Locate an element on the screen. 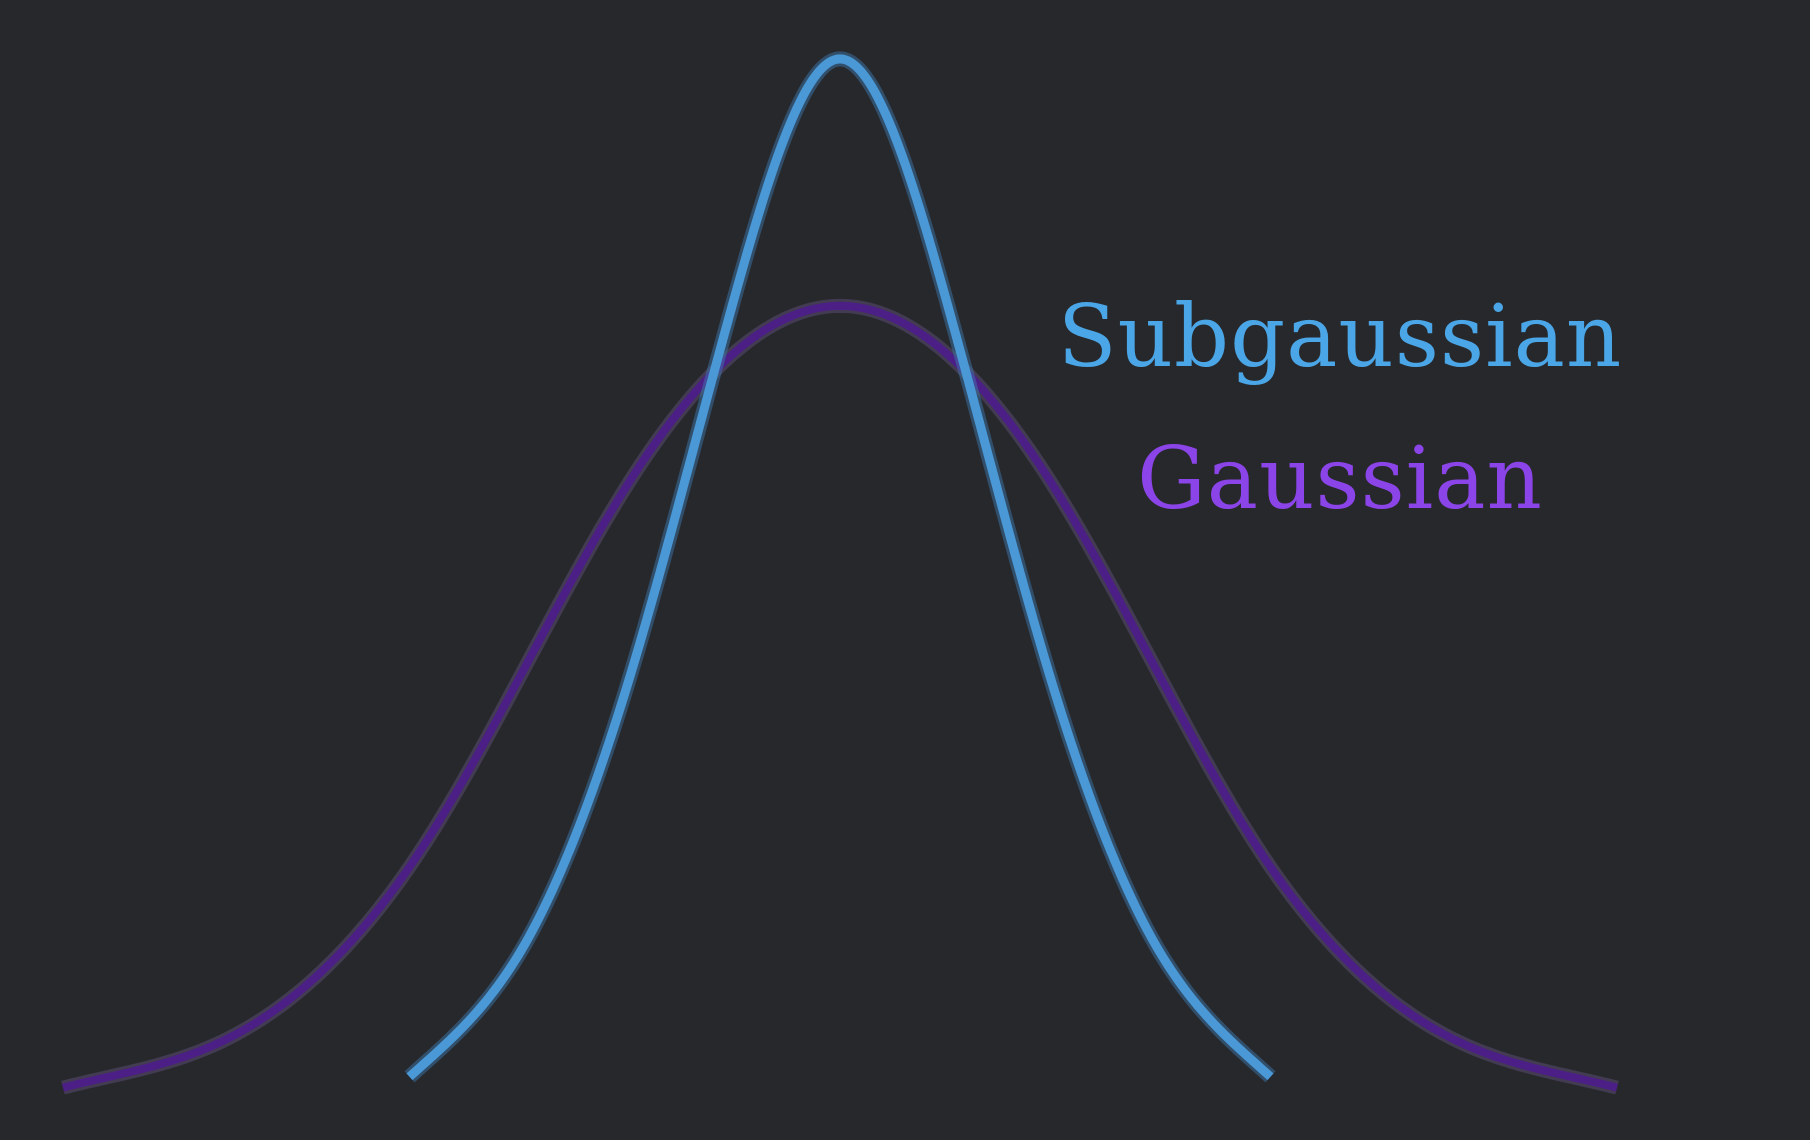 This screenshot has width=1810, height=1140. legend-label-subgaussian: Subgaussian is located at coordinates (1340, 337).